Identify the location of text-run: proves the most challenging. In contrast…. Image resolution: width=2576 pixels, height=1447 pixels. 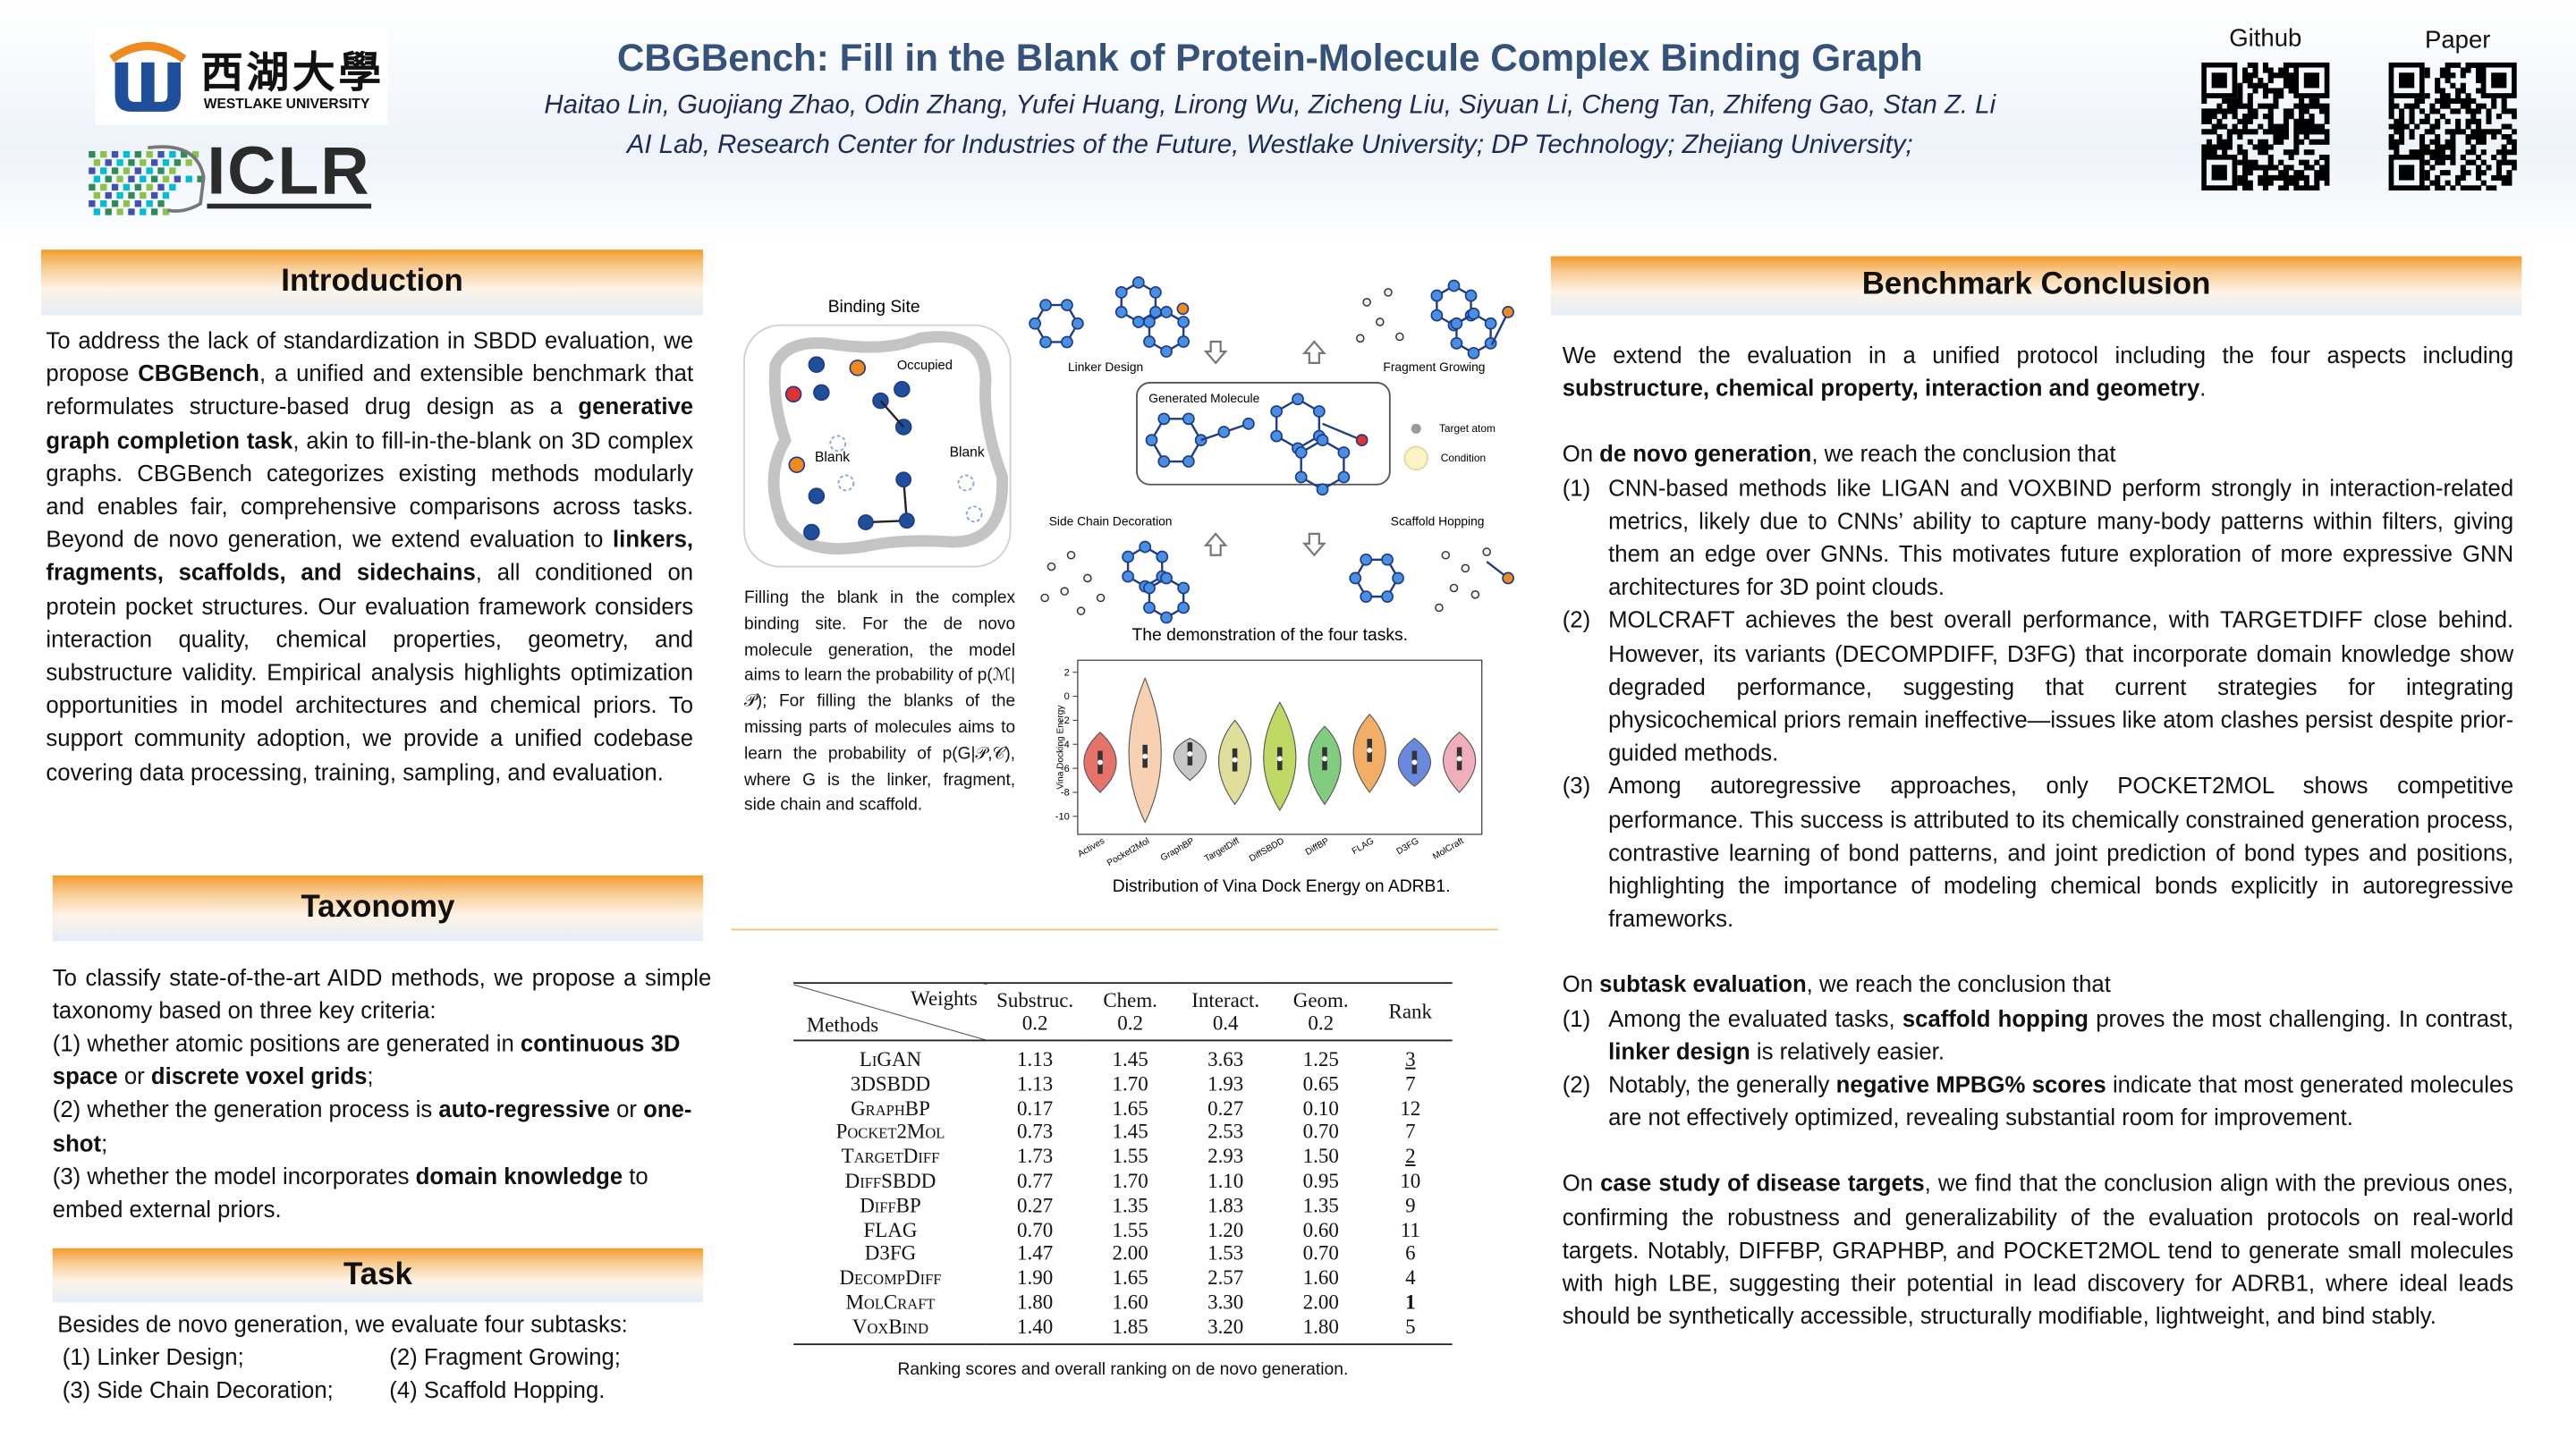
(2301, 1017).